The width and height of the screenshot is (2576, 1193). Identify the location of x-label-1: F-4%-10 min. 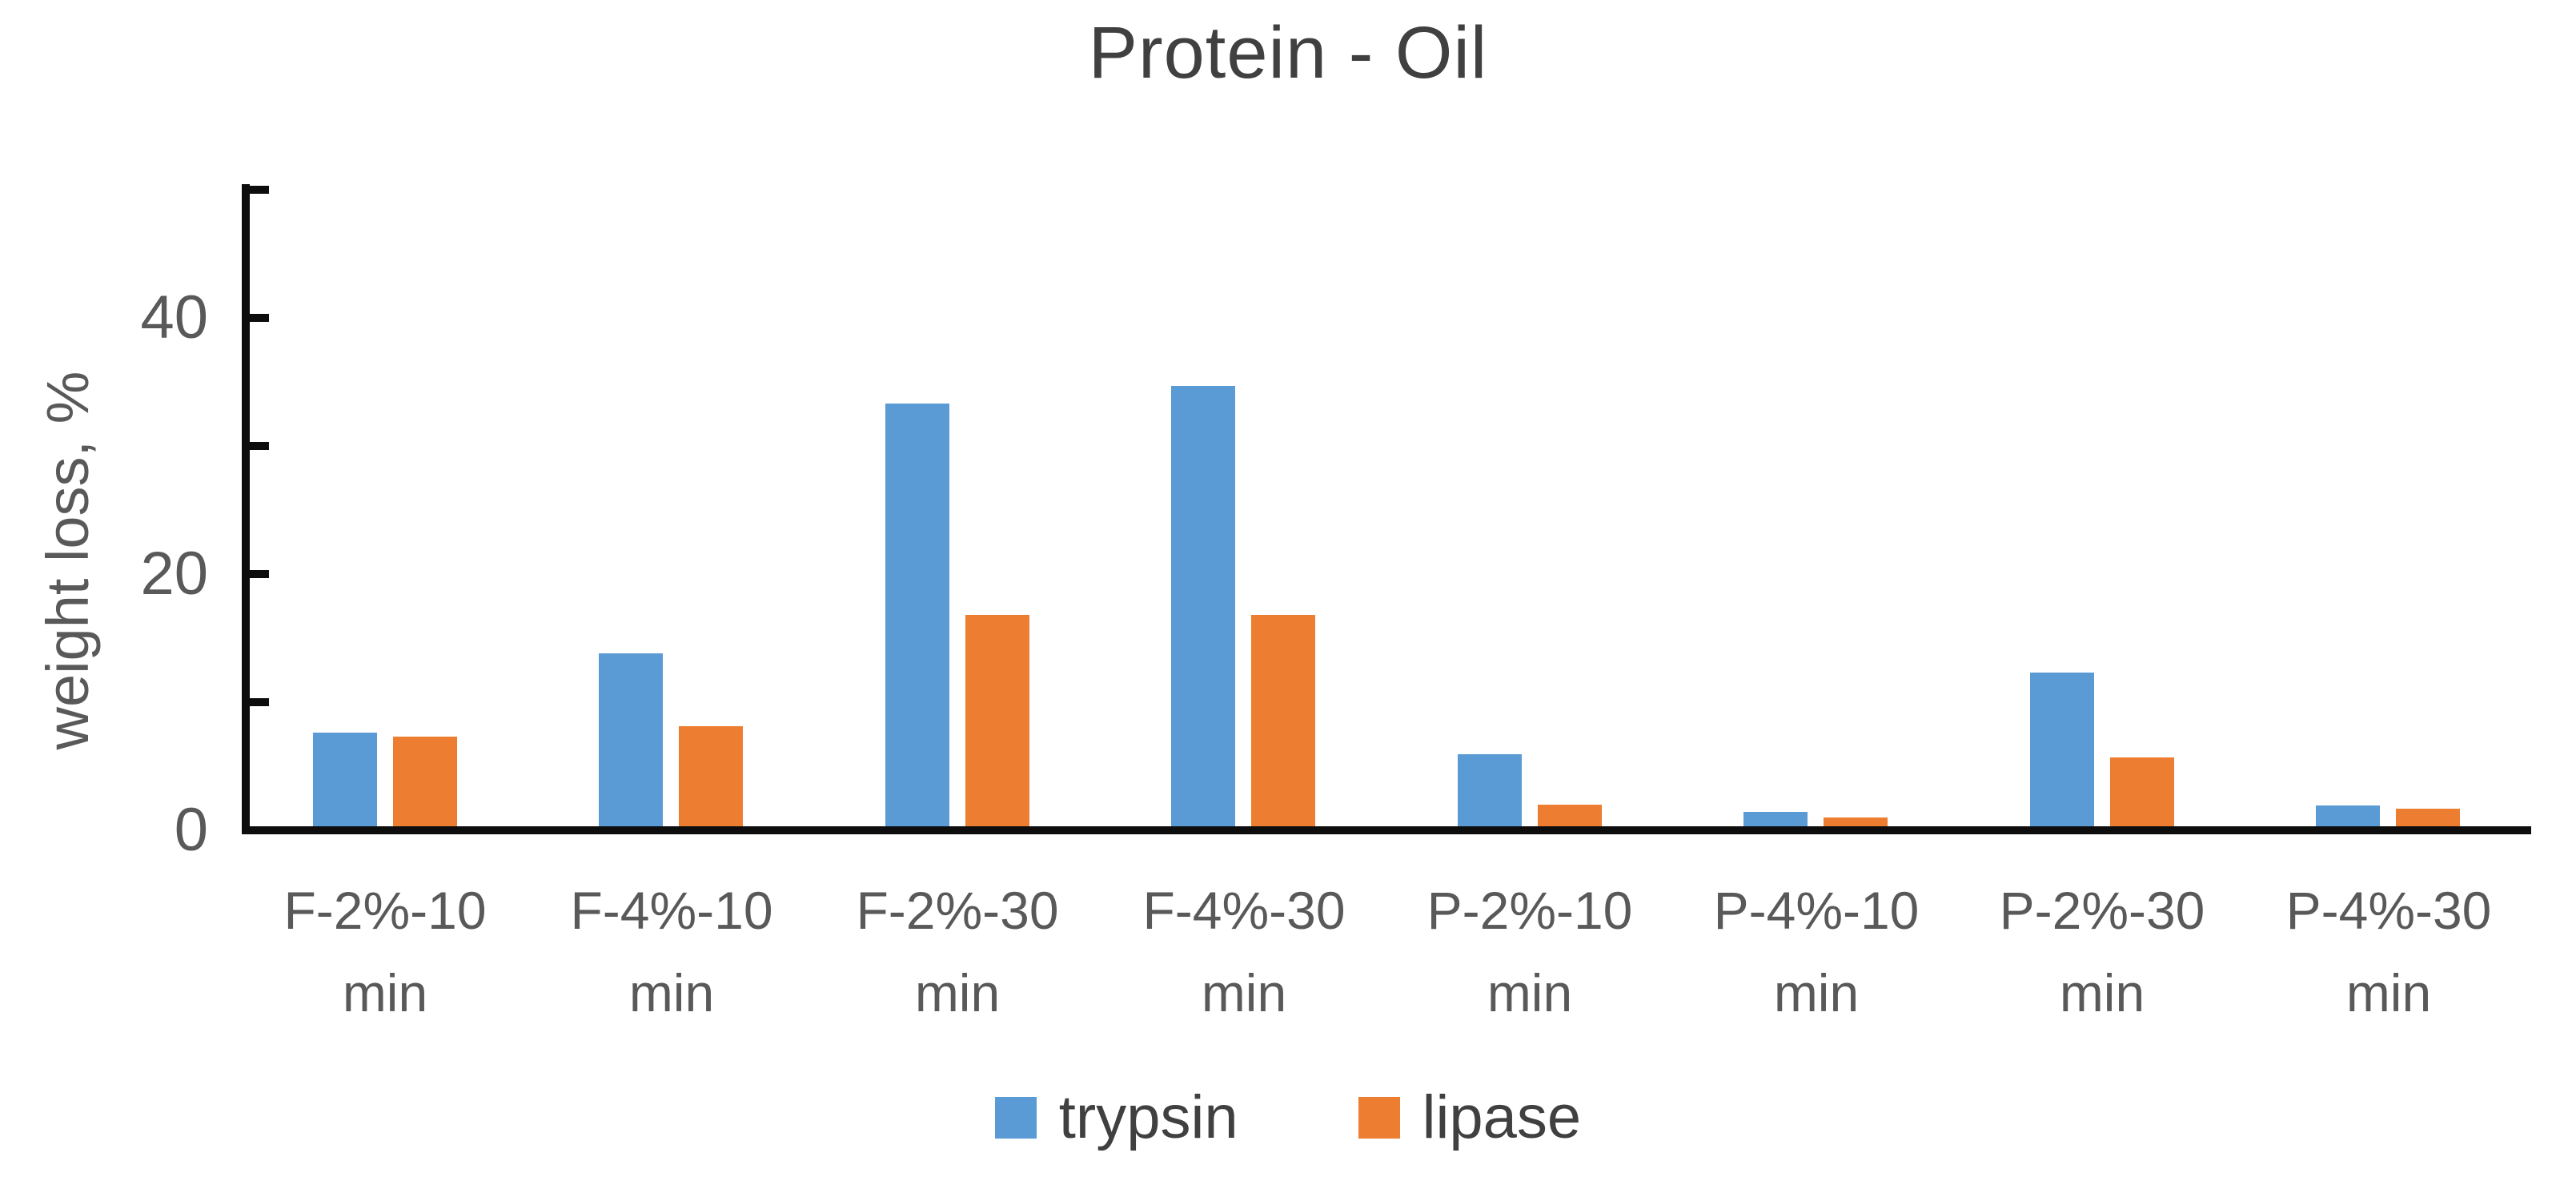
(671, 952).